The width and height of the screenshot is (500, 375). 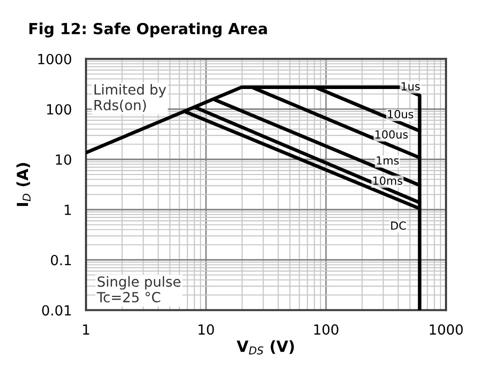 What do you see at coordinates (411, 86) in the screenshot?
I see `annotation: 1us` at bounding box center [411, 86].